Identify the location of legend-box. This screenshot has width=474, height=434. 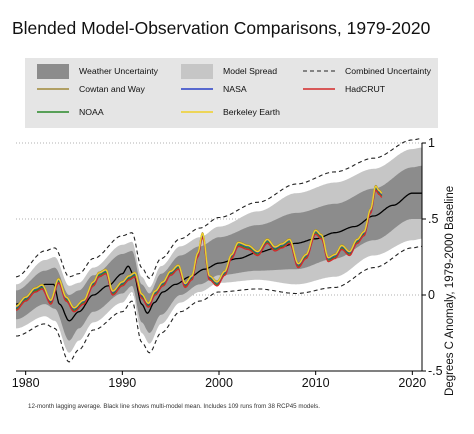
(231, 93).